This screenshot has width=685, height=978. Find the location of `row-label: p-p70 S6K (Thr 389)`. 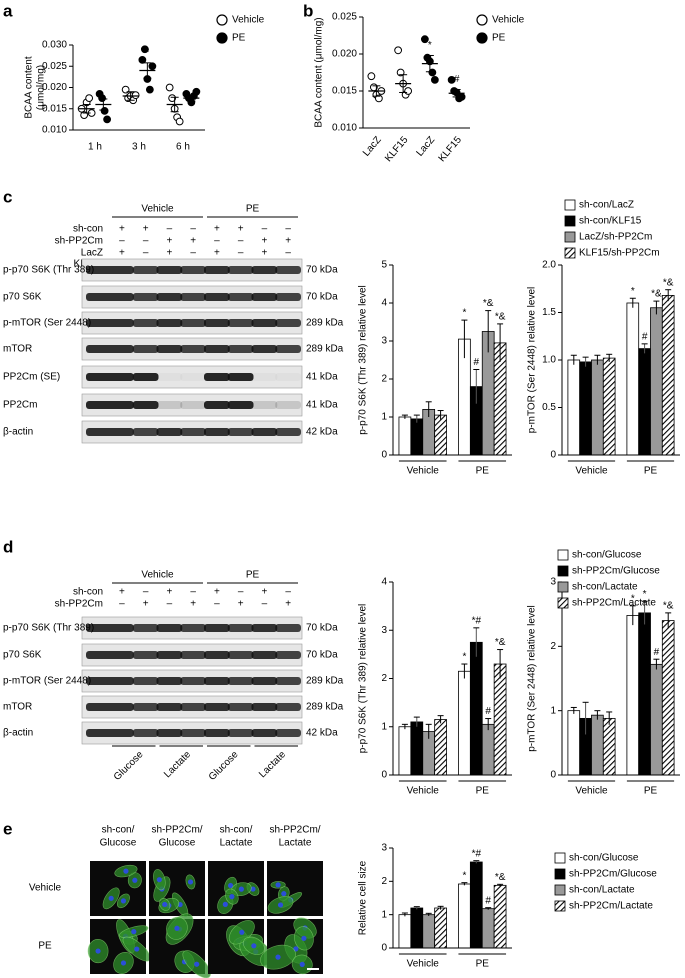

row-label: p-p70 S6K (Thr 389) is located at coordinates (48, 270).